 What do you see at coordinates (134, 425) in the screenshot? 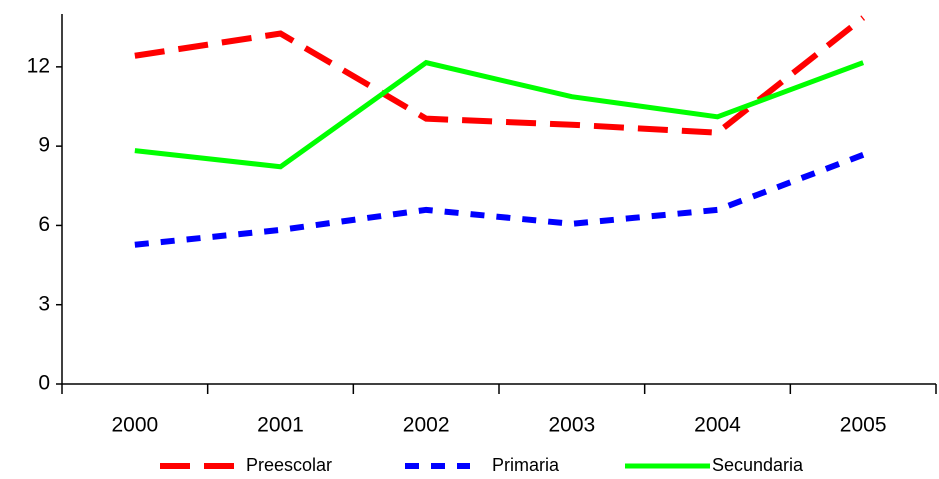
I see `x-tick-label: 2000` at bounding box center [134, 425].